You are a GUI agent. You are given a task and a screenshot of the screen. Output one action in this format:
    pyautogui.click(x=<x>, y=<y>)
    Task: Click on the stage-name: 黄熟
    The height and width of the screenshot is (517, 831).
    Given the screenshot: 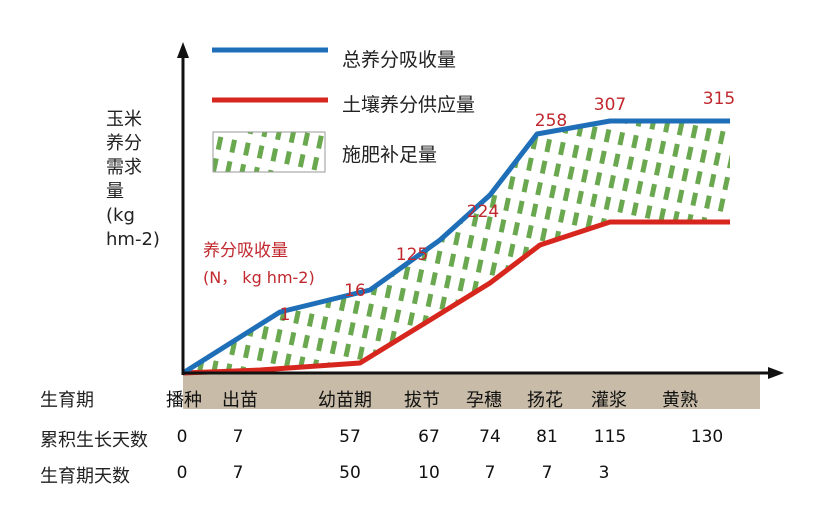 What is the action you would take?
    pyautogui.click(x=680, y=400)
    